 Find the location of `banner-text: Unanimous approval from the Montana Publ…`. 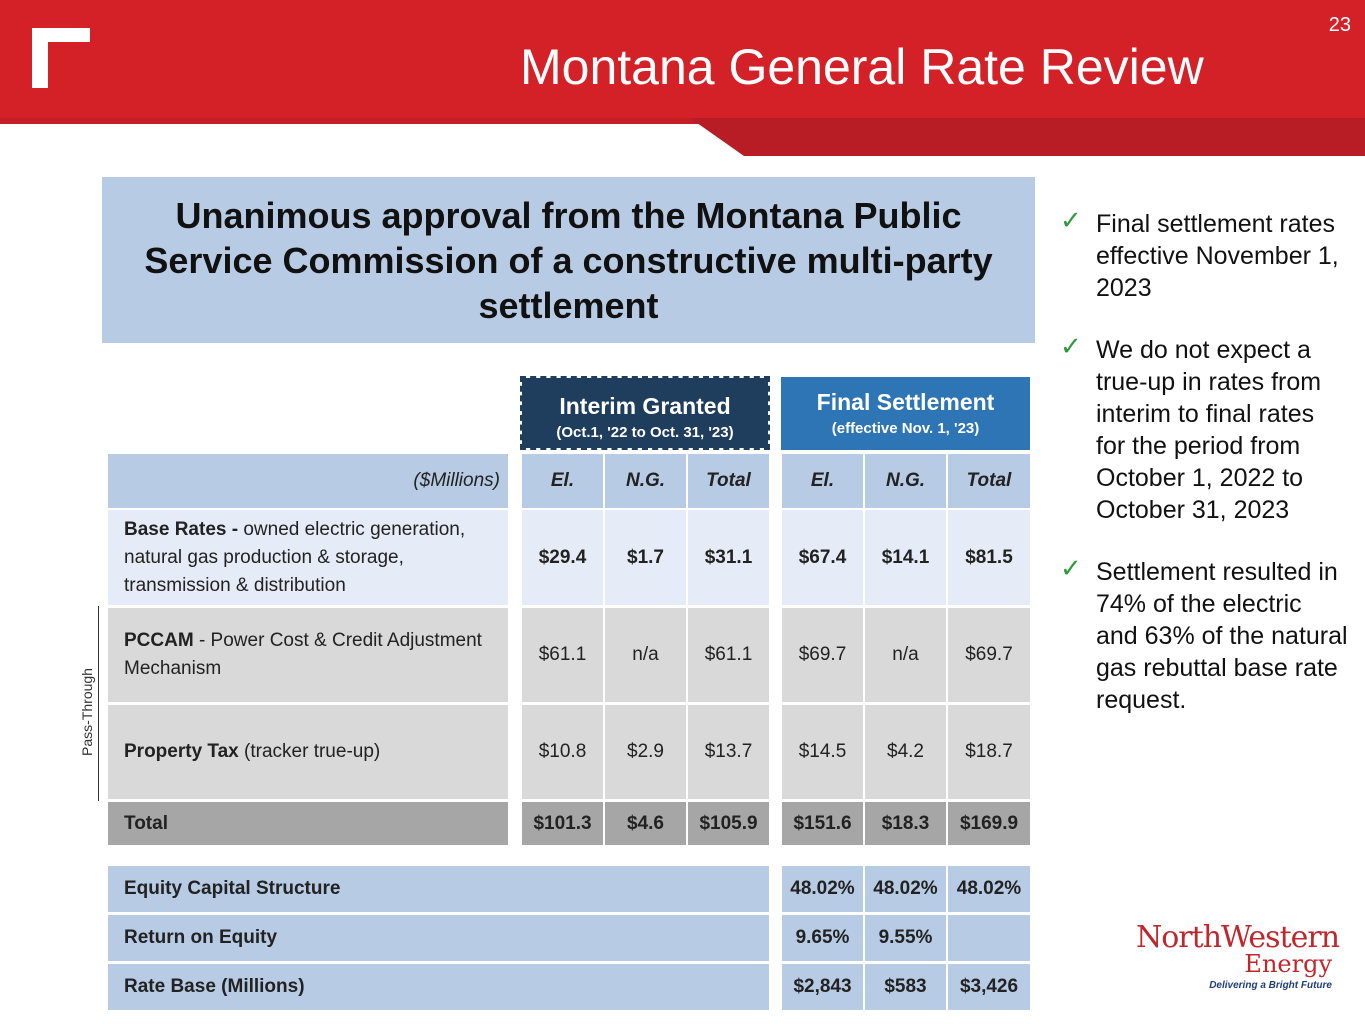

banner-text: Unanimous approval from the Montana Publ… is located at coordinates (568, 260).